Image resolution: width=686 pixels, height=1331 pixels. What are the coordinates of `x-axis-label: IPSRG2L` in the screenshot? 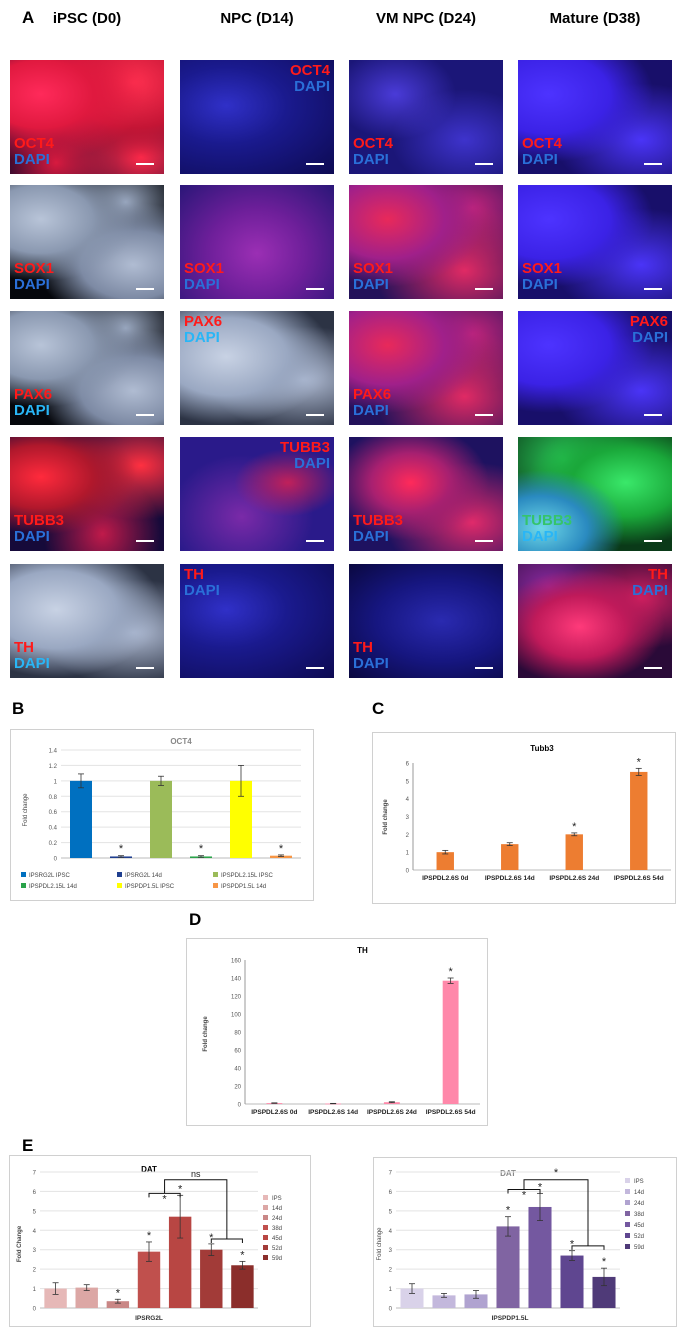 It's located at (149, 1318).